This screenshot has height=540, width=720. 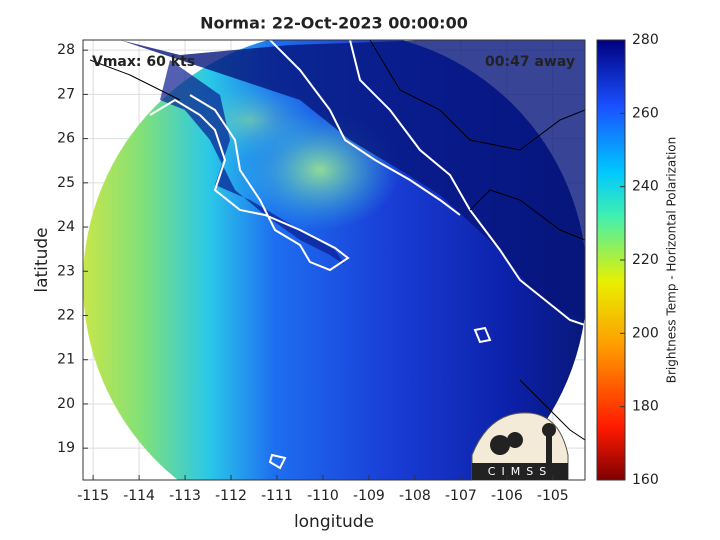 What do you see at coordinates (645, 480) in the screenshot?
I see `colorbar-tick-label: 160` at bounding box center [645, 480].